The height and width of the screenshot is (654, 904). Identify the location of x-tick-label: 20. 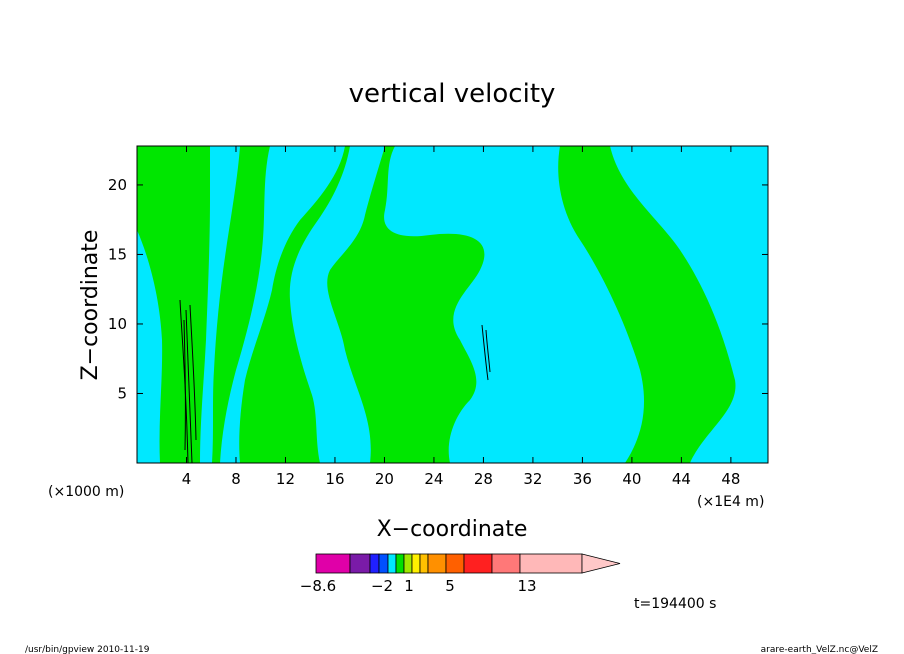
(384, 479).